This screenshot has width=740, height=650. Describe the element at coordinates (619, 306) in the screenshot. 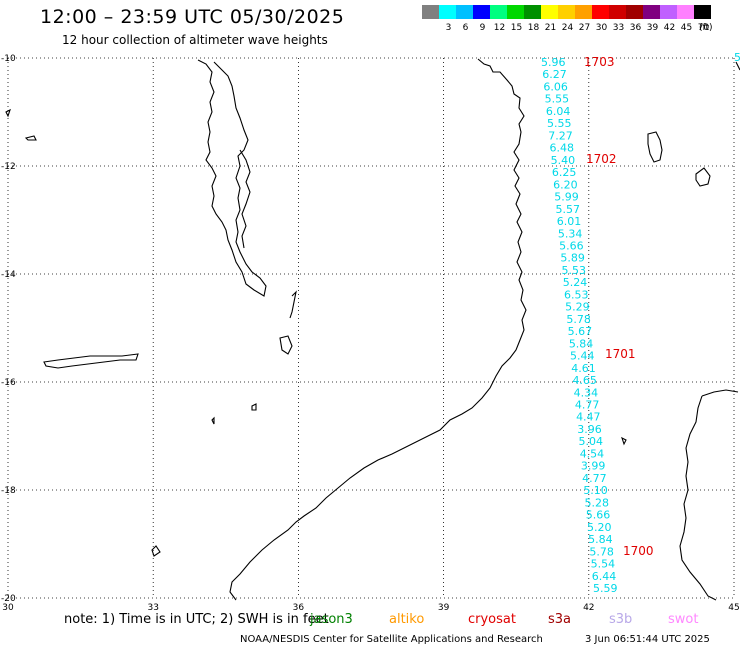

I see `cycle-labels: 1703 1702 1701 1700` at that location.